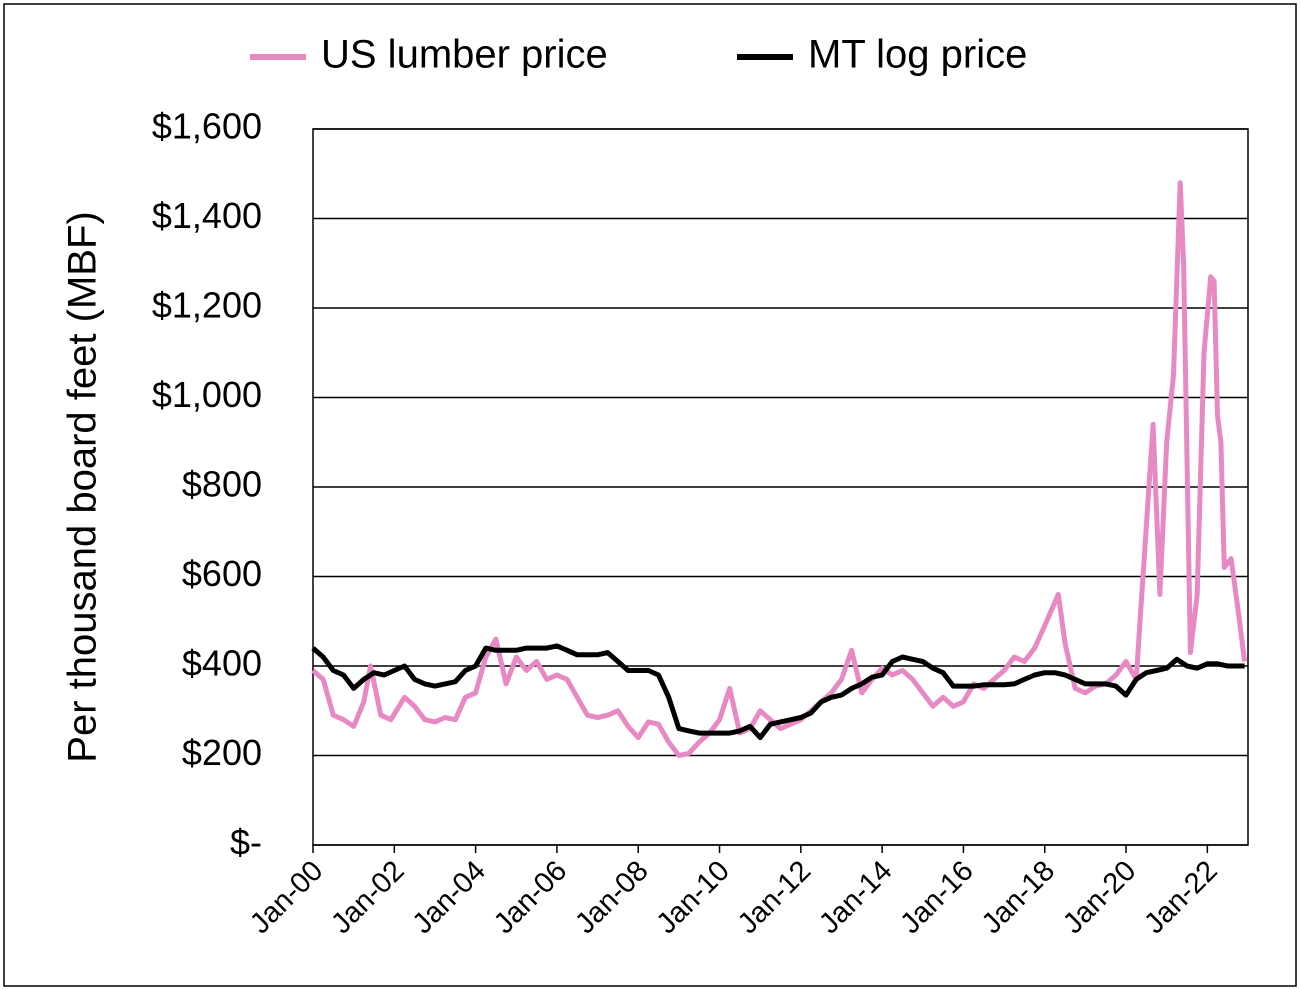 This screenshot has width=1301, height=990. Describe the element at coordinates (693, 897) in the screenshot. I see `x-tick-label: Jan-10` at that location.